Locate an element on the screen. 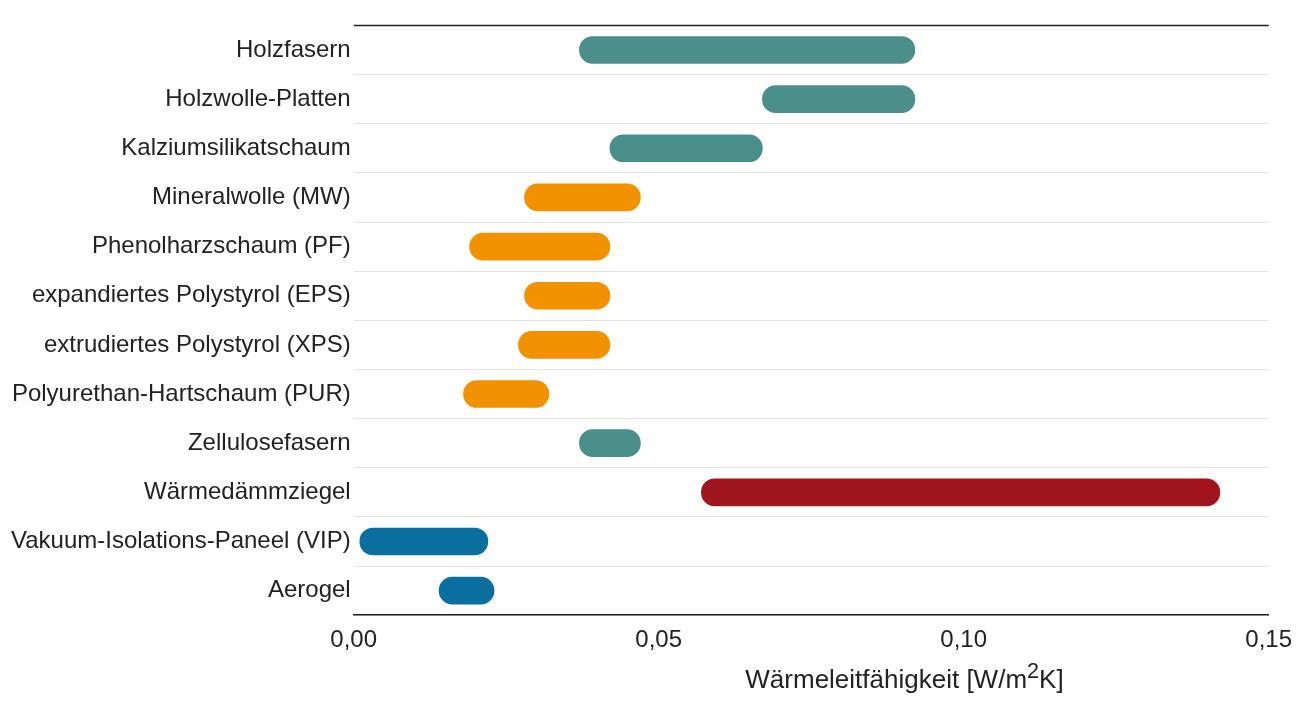 The height and width of the screenshot is (706, 1303). x-tick-label: 0,00 is located at coordinates (354, 639).